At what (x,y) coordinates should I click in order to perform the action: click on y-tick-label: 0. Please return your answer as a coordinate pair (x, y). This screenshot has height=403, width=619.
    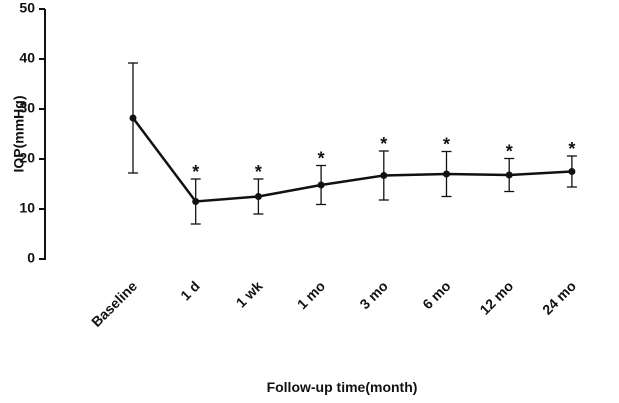
    Looking at the image, I should click on (31, 258).